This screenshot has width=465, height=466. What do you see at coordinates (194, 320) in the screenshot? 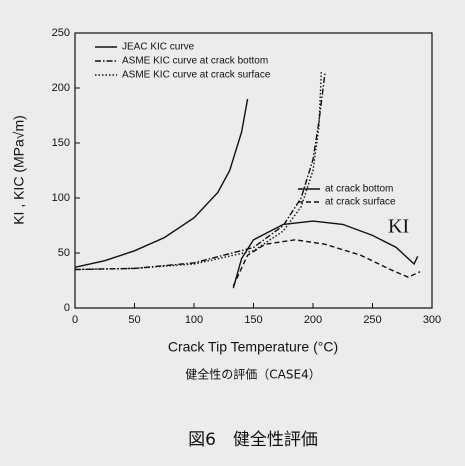
I see `x-tick-label: 100` at bounding box center [194, 320].